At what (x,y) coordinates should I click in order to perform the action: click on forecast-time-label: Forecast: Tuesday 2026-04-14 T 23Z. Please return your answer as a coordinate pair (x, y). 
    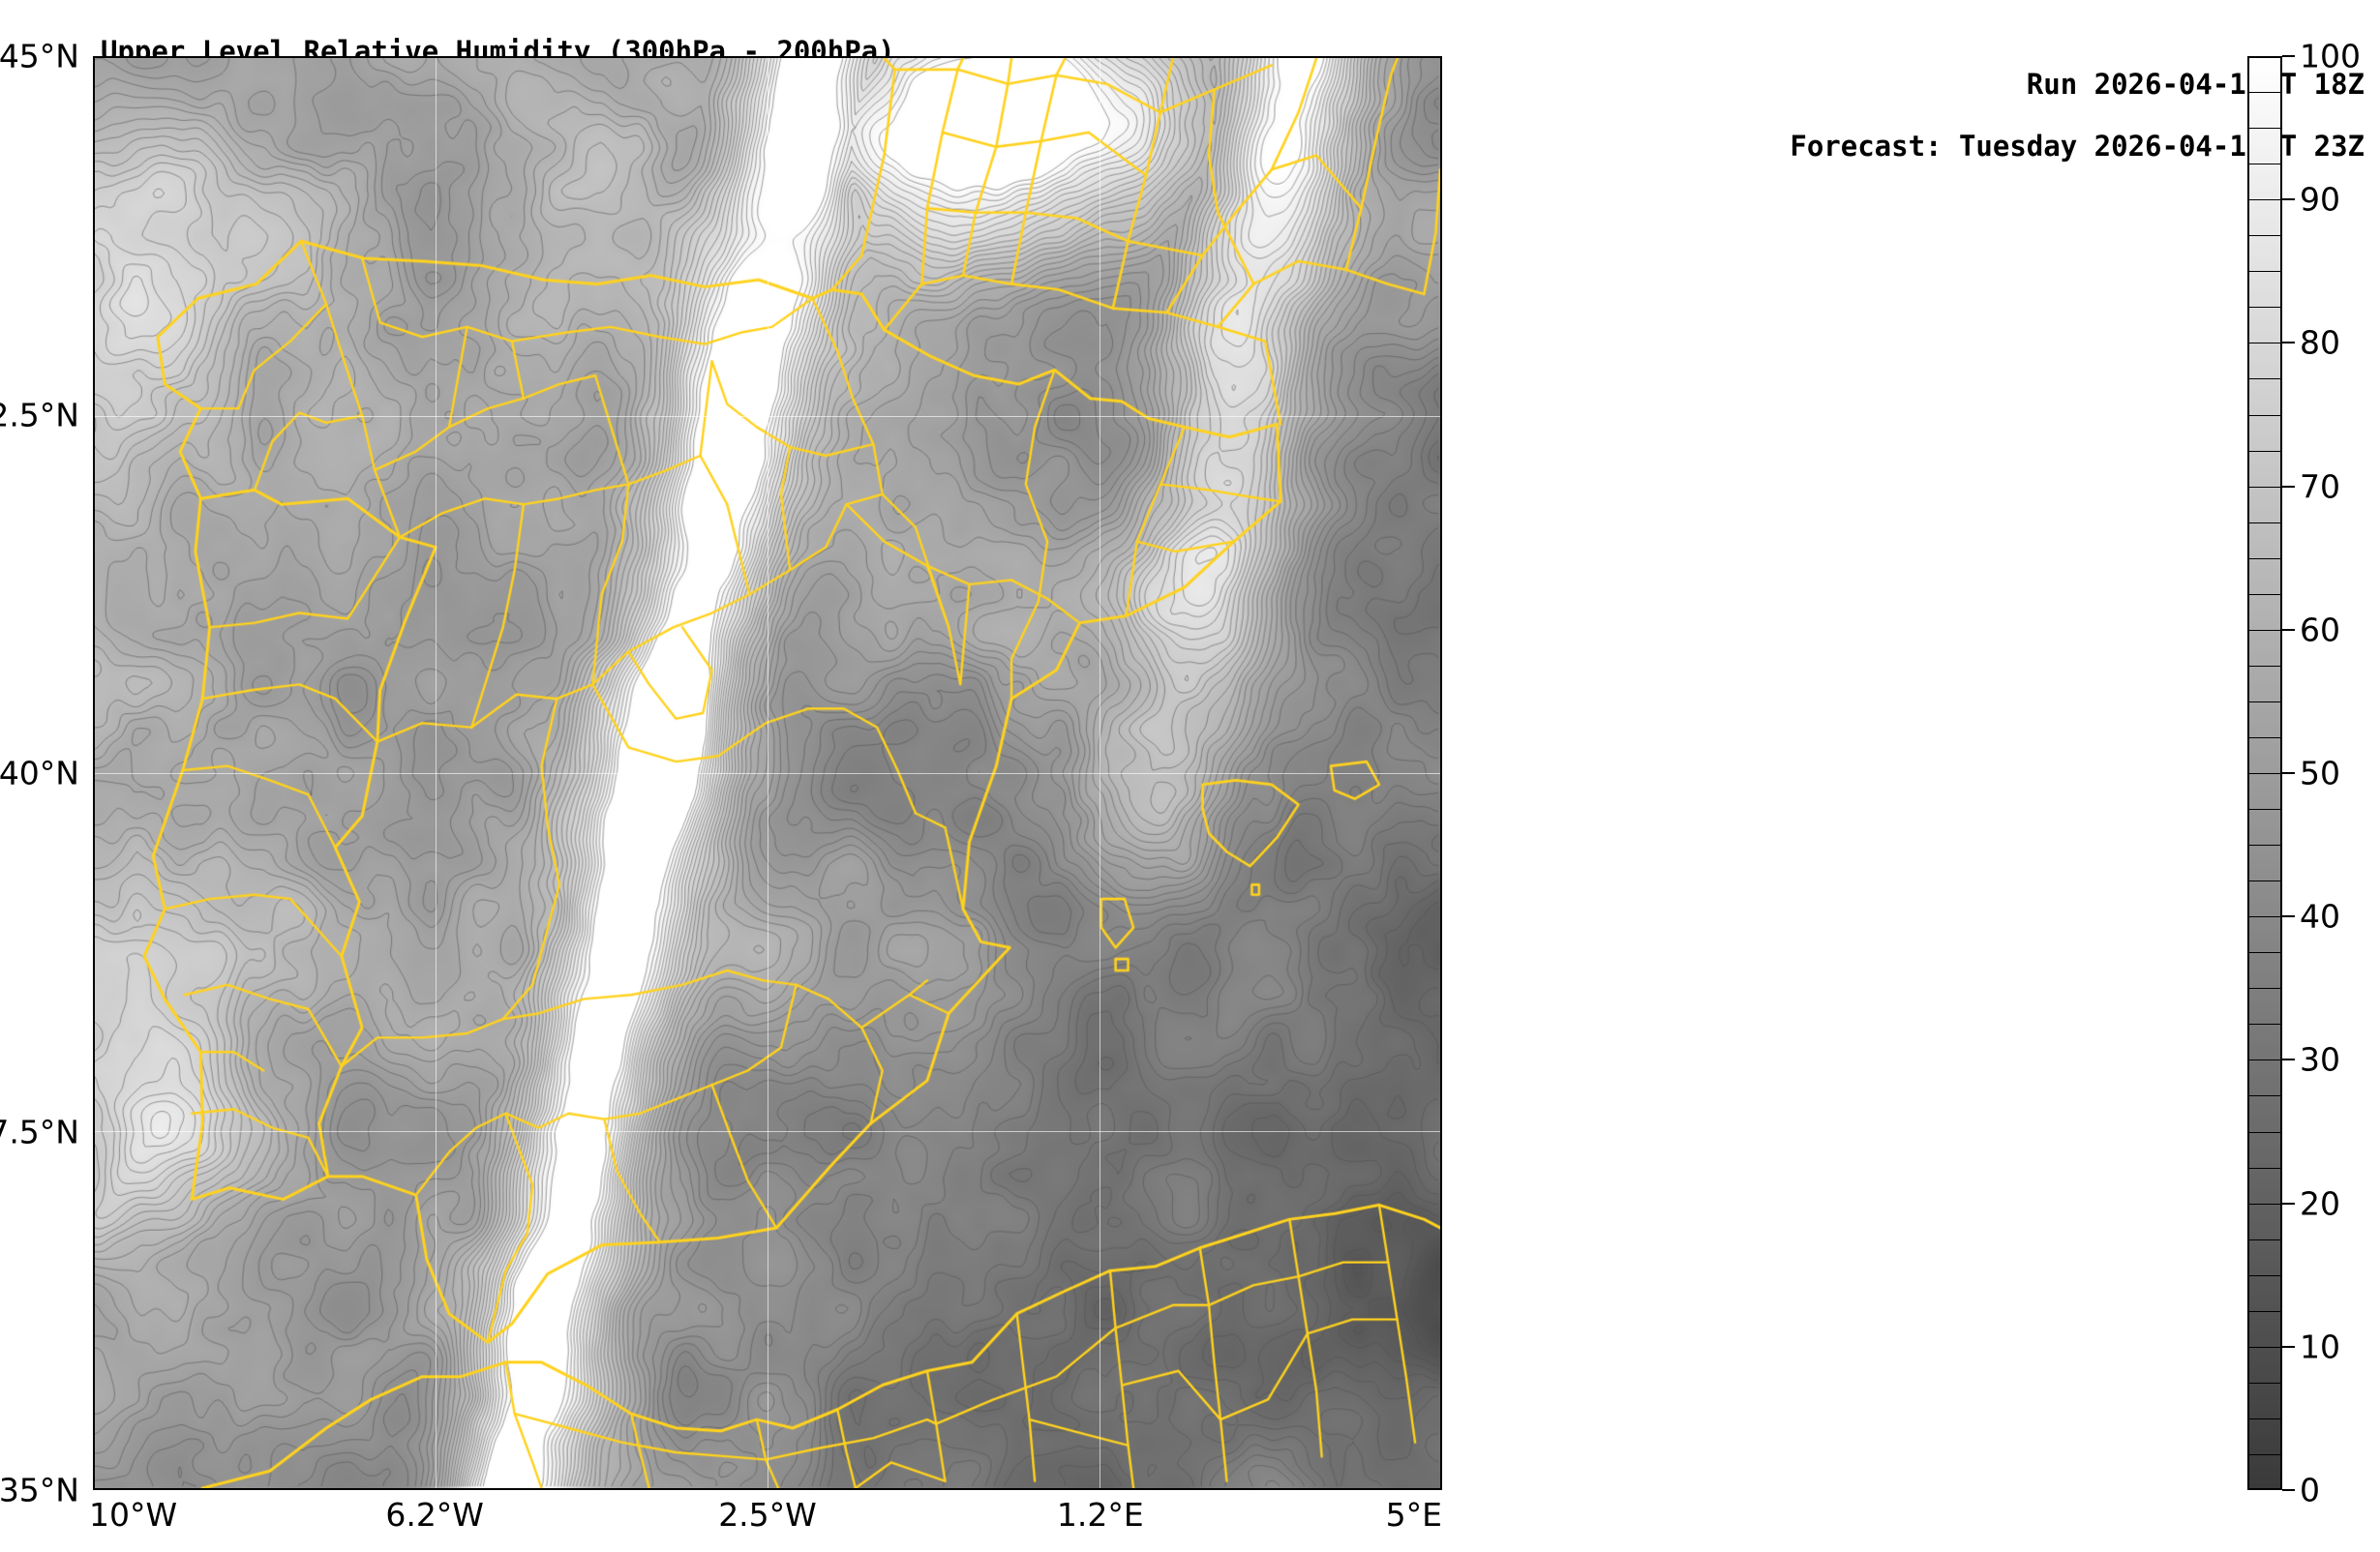
    Looking at the image, I should click on (2077, 146).